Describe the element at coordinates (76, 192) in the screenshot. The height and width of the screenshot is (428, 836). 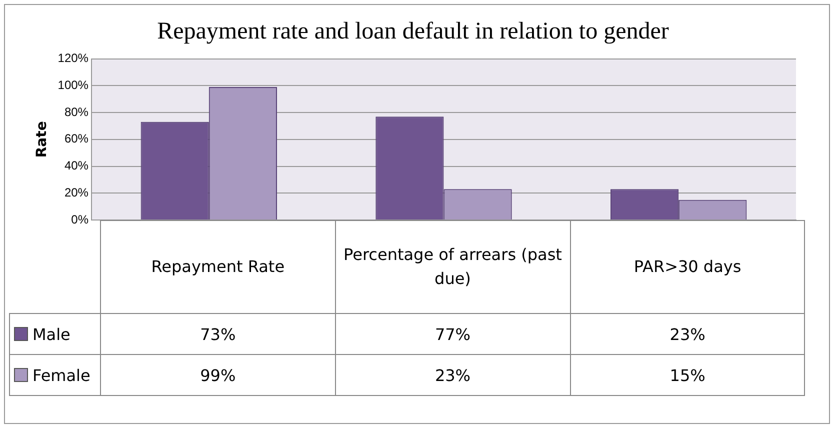
I see `y-tick-label: 20%` at that location.